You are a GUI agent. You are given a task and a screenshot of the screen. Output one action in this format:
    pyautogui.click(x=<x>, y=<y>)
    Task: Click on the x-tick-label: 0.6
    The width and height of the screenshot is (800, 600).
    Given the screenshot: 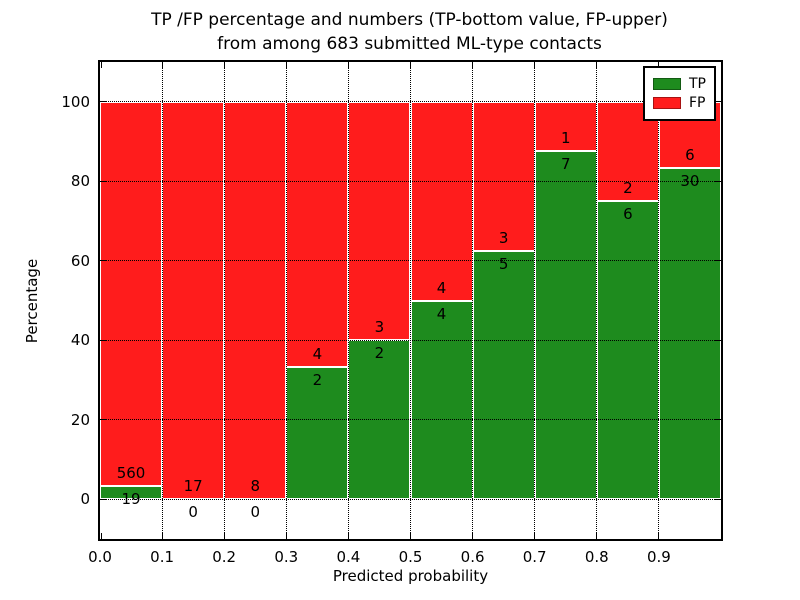 What is the action you would take?
    pyautogui.click(x=472, y=557)
    